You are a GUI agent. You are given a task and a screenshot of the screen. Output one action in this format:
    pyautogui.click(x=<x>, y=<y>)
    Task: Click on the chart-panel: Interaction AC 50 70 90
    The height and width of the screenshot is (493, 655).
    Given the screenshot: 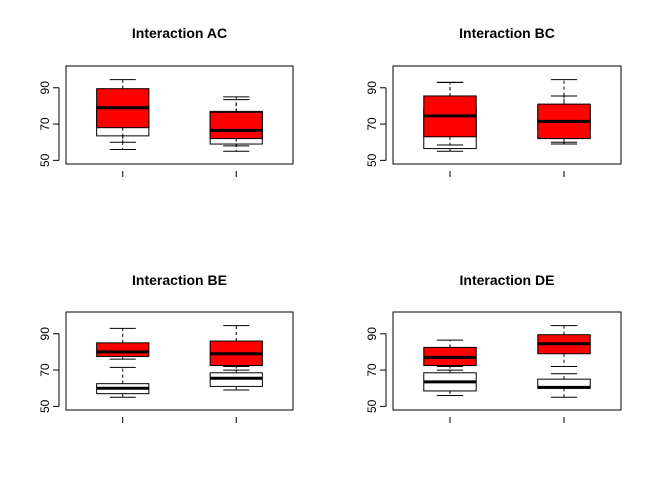 What is the action you would take?
    pyautogui.click(x=166, y=101)
    